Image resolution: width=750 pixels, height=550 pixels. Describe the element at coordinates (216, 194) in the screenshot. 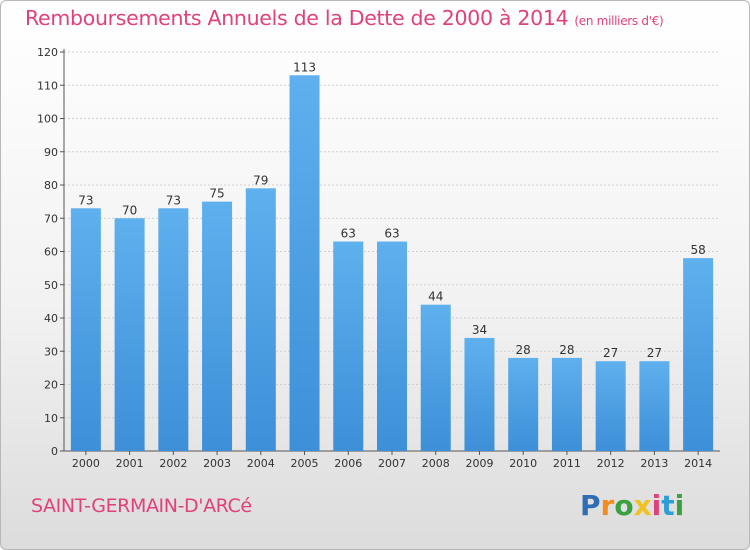

I see `data-label: 75` at that location.